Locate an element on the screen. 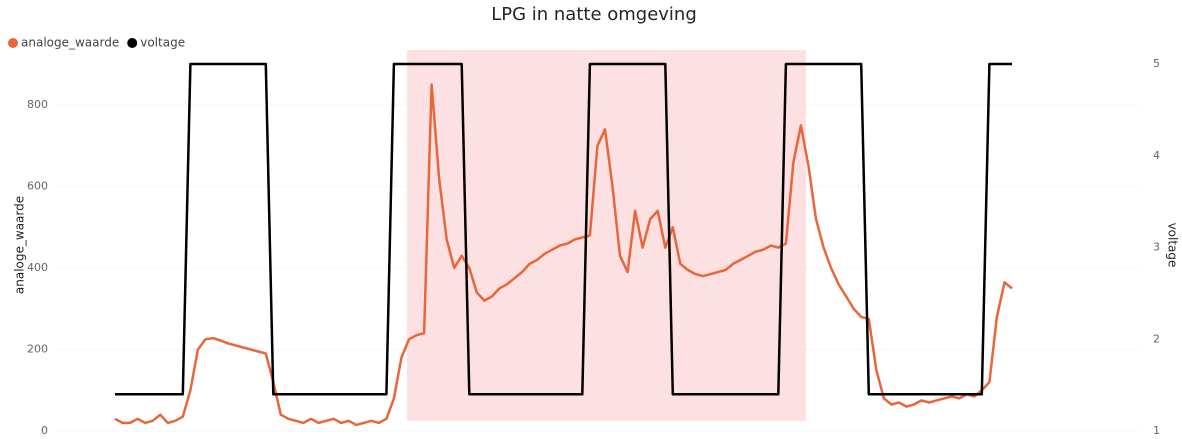 This screenshot has width=1182, height=439. y2-axis-title: voltage is located at coordinates (1173, 245).